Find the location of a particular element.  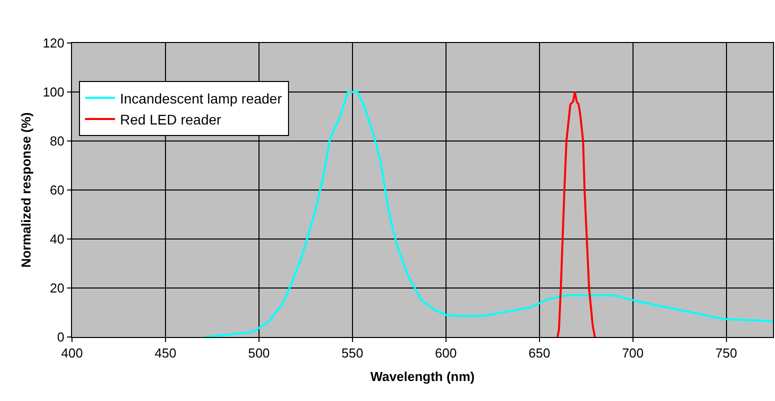

x-tick-label: 650 is located at coordinates (539, 353).